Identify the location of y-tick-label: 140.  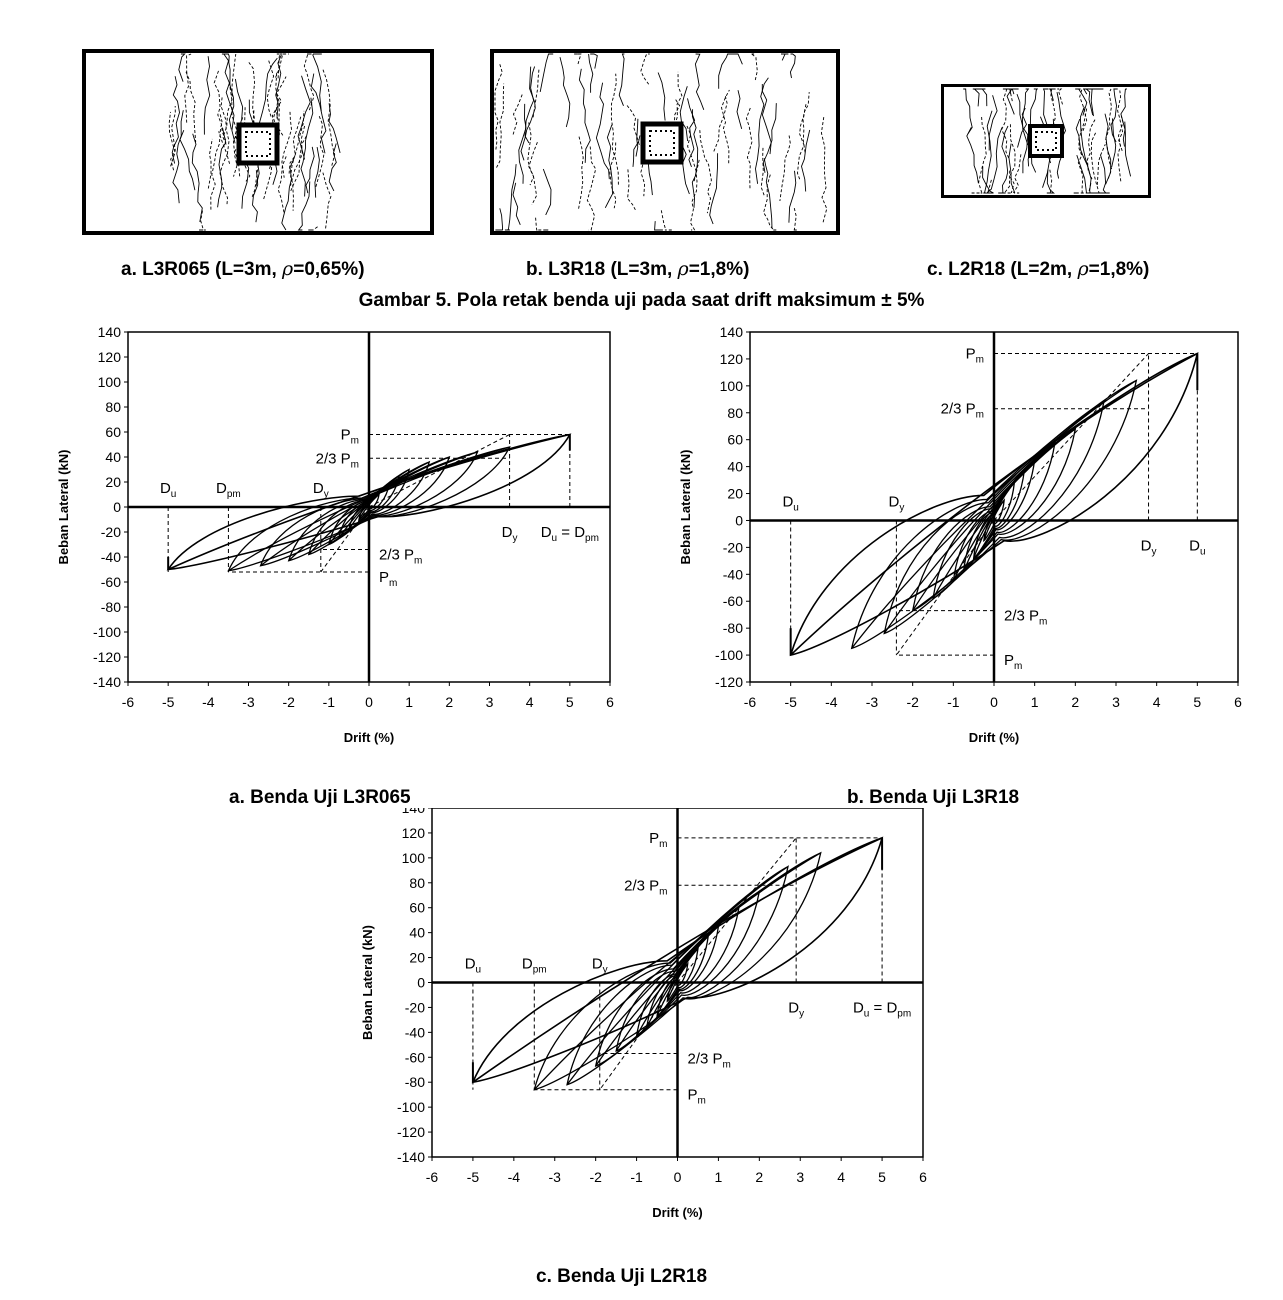
(110, 332).